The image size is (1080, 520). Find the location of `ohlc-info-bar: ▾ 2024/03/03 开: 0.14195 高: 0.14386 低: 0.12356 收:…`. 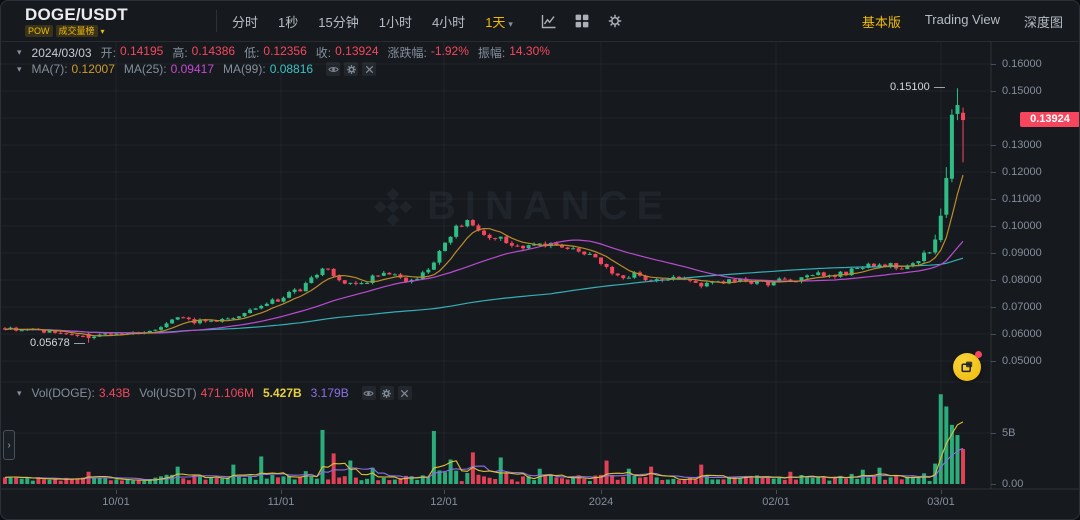

ohlc-info-bar: ▾ 2024/03/03 开: 0.14195 高: 0.14386 低: 0.12356 收:… is located at coordinates (283, 52).